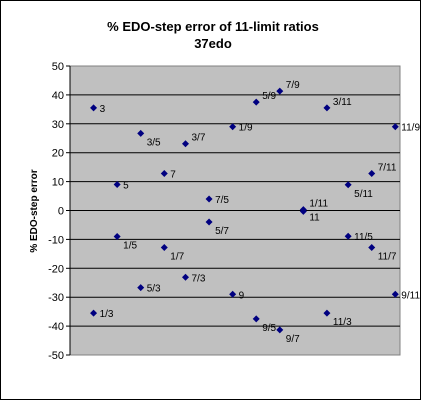 The image size is (423, 402). I want to click on data-point-label: 9/5, so click(269, 328).